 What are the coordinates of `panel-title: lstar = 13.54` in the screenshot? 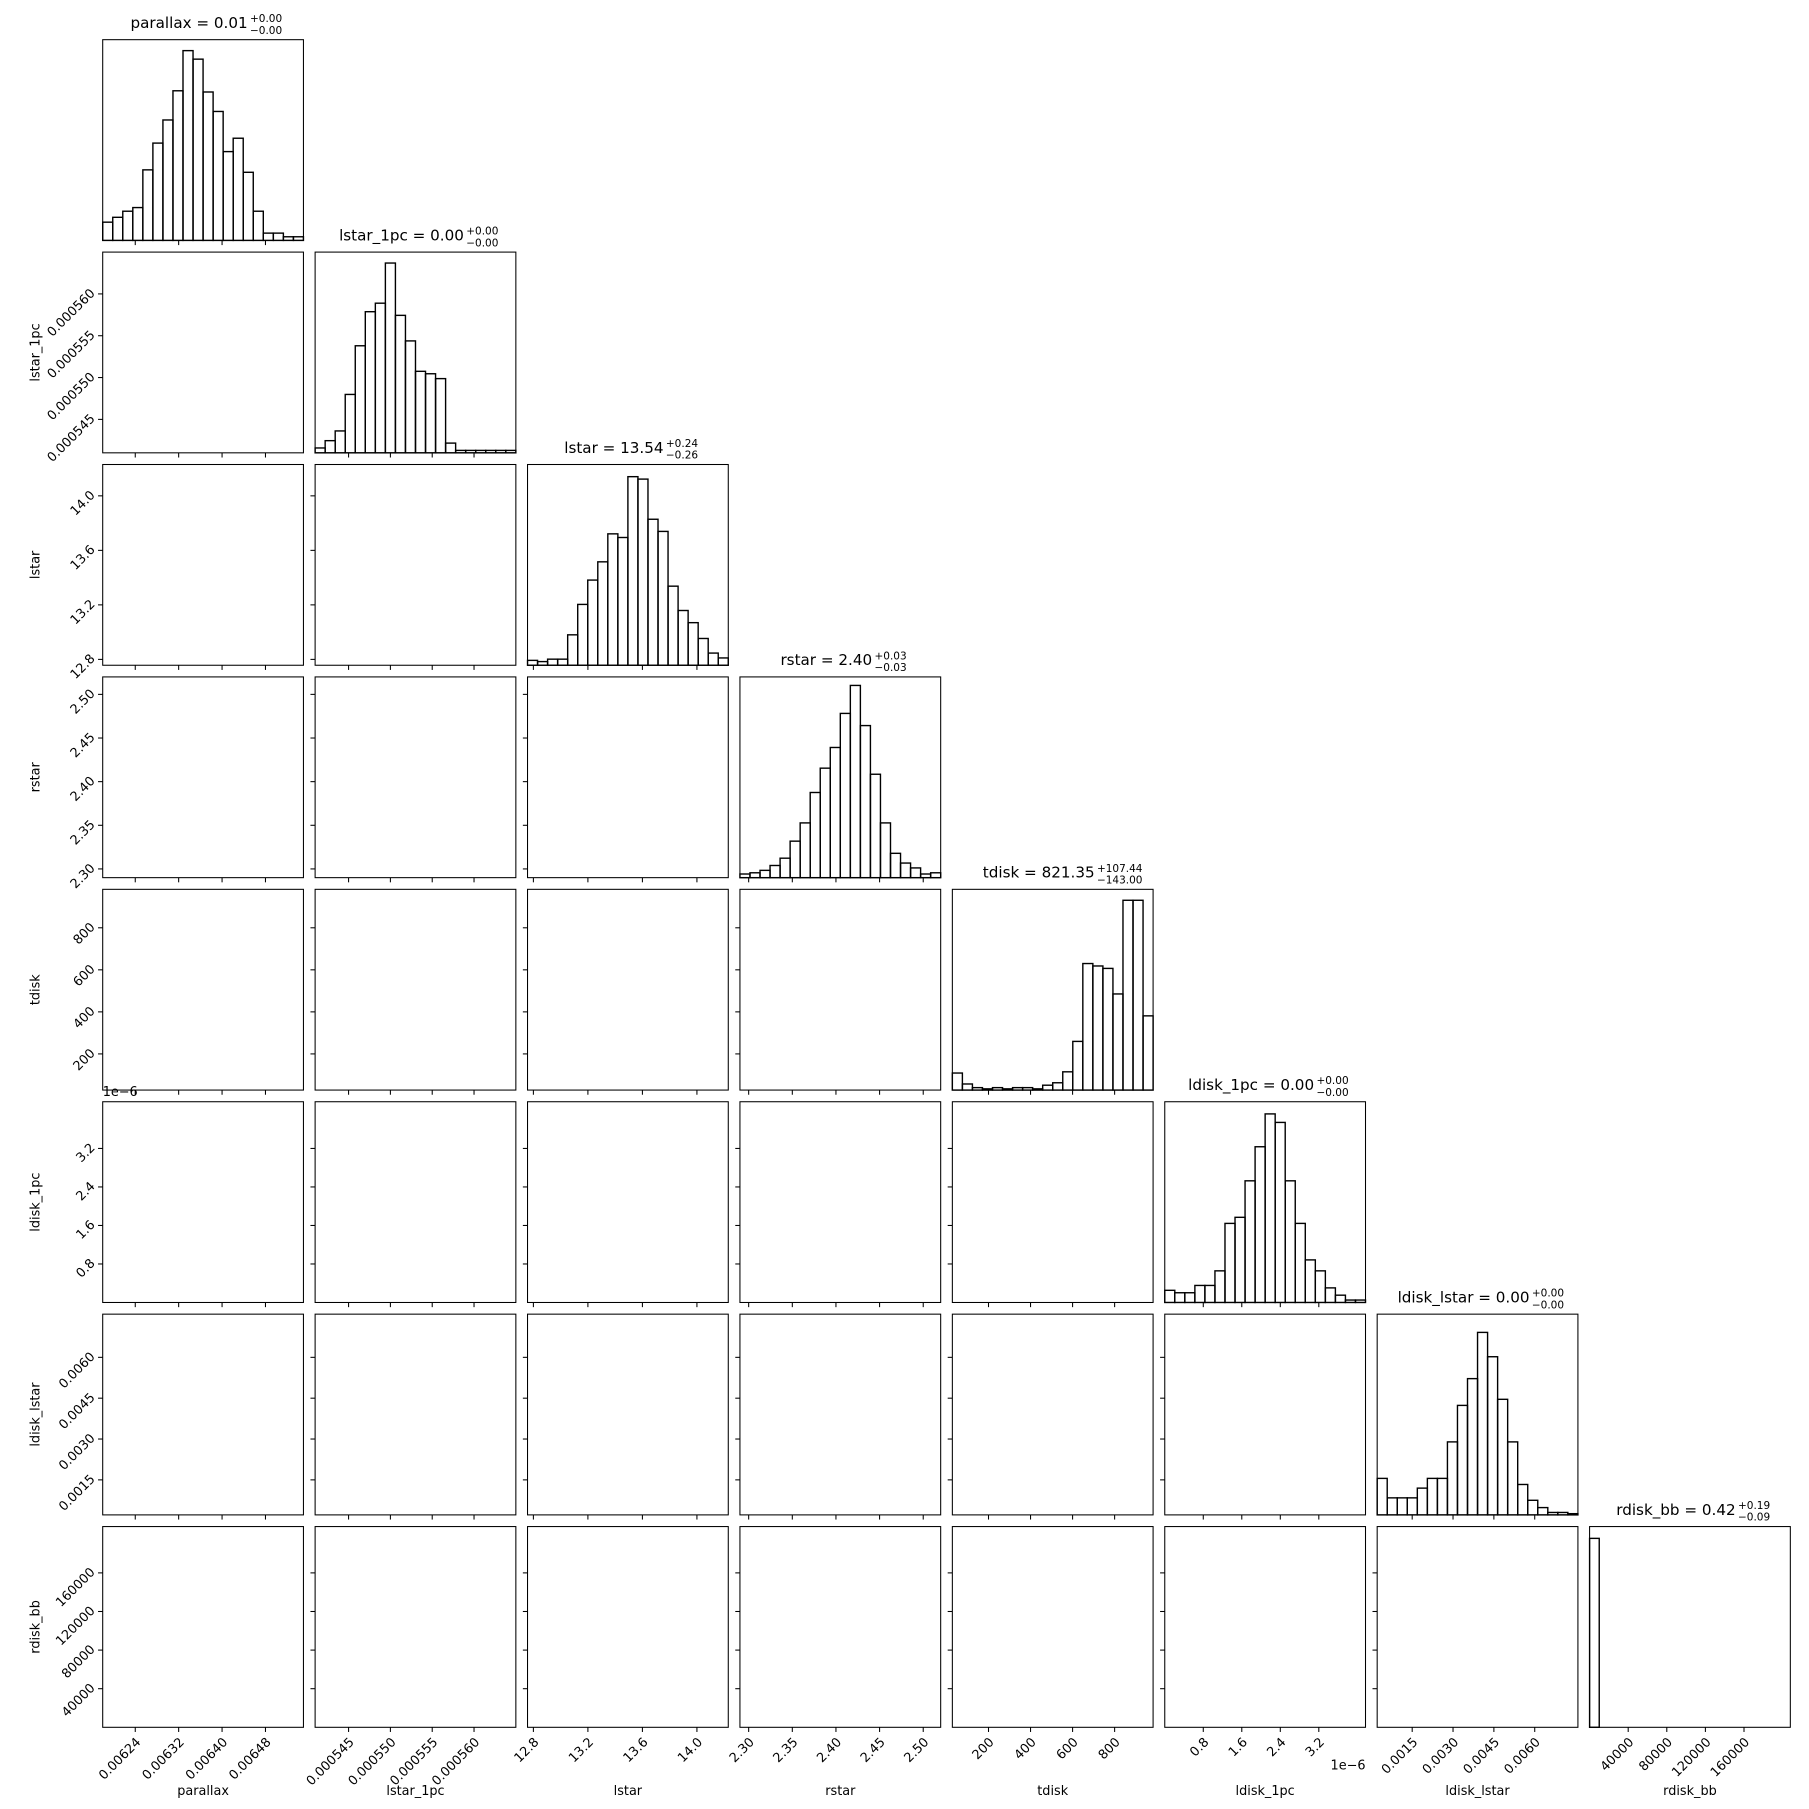 It's located at (613, 448).